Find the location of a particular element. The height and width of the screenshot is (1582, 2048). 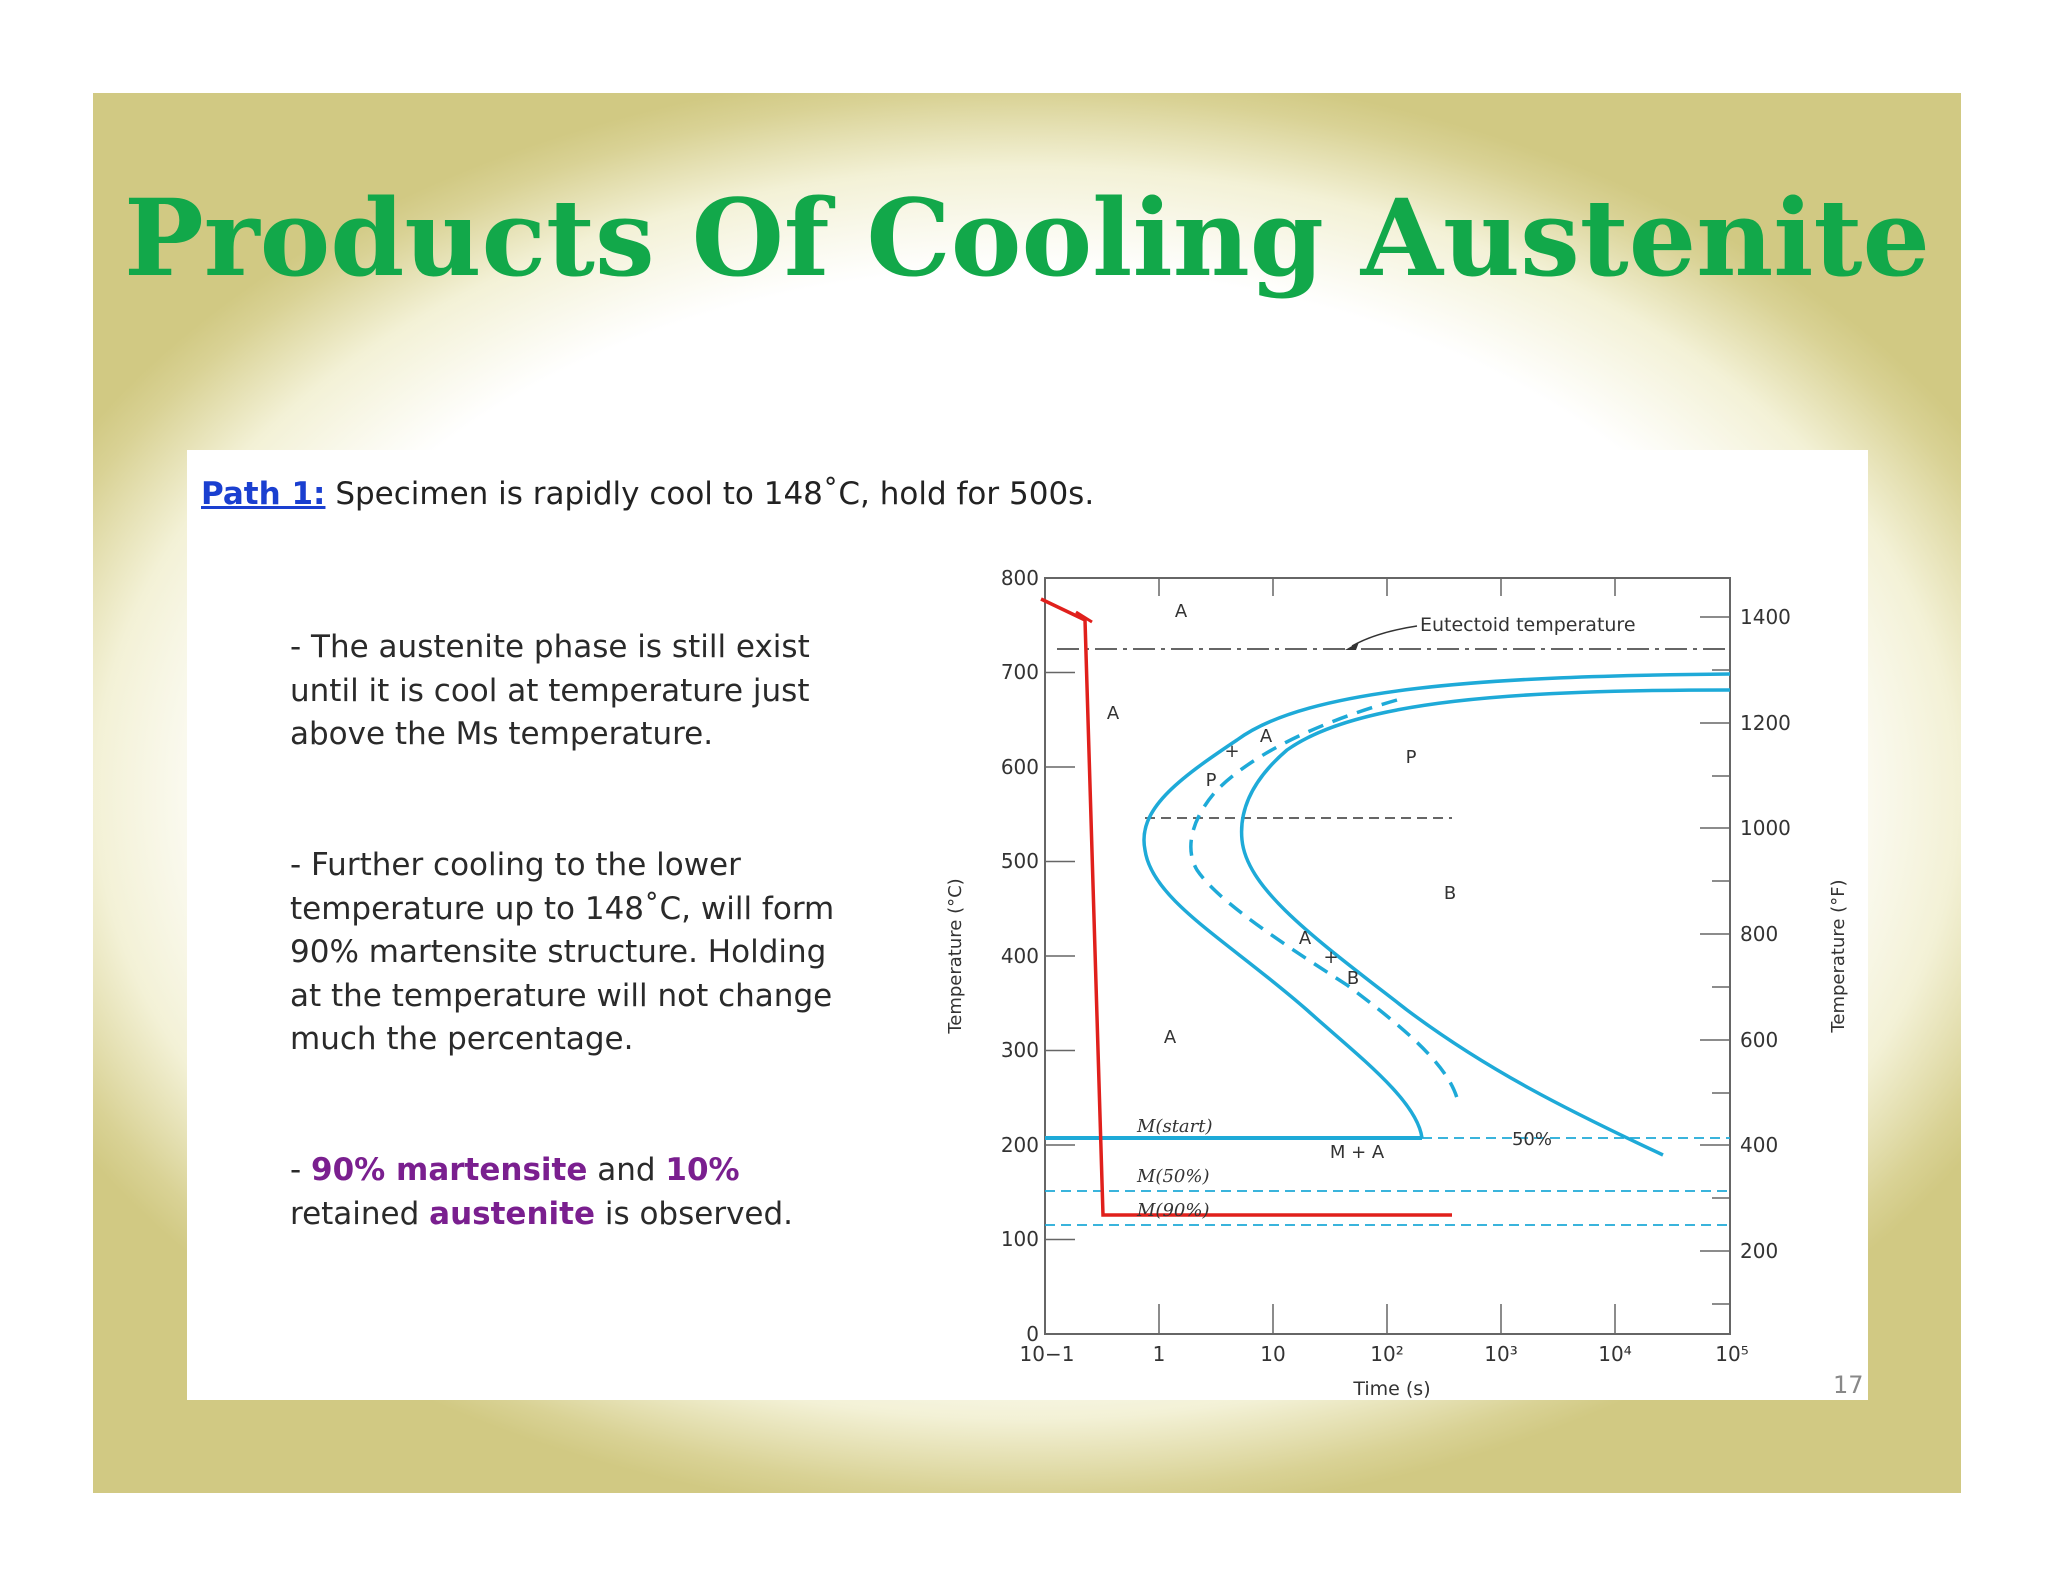

x-tick-1: 1 is located at coordinates (1159, 1354).